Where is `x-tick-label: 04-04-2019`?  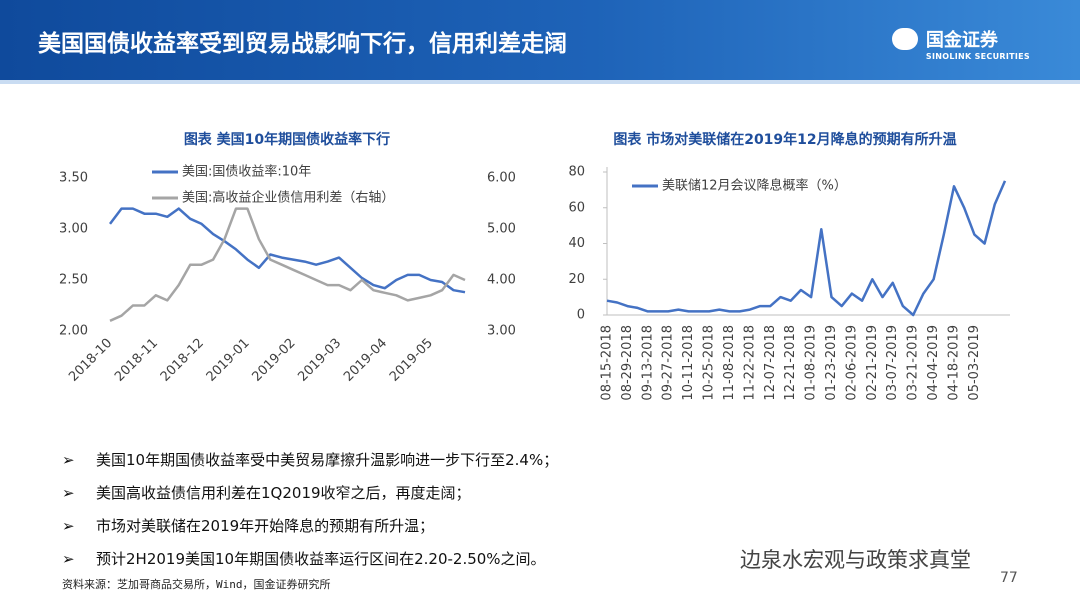
x-tick-label: 04-04-2019 is located at coordinates (933, 363).